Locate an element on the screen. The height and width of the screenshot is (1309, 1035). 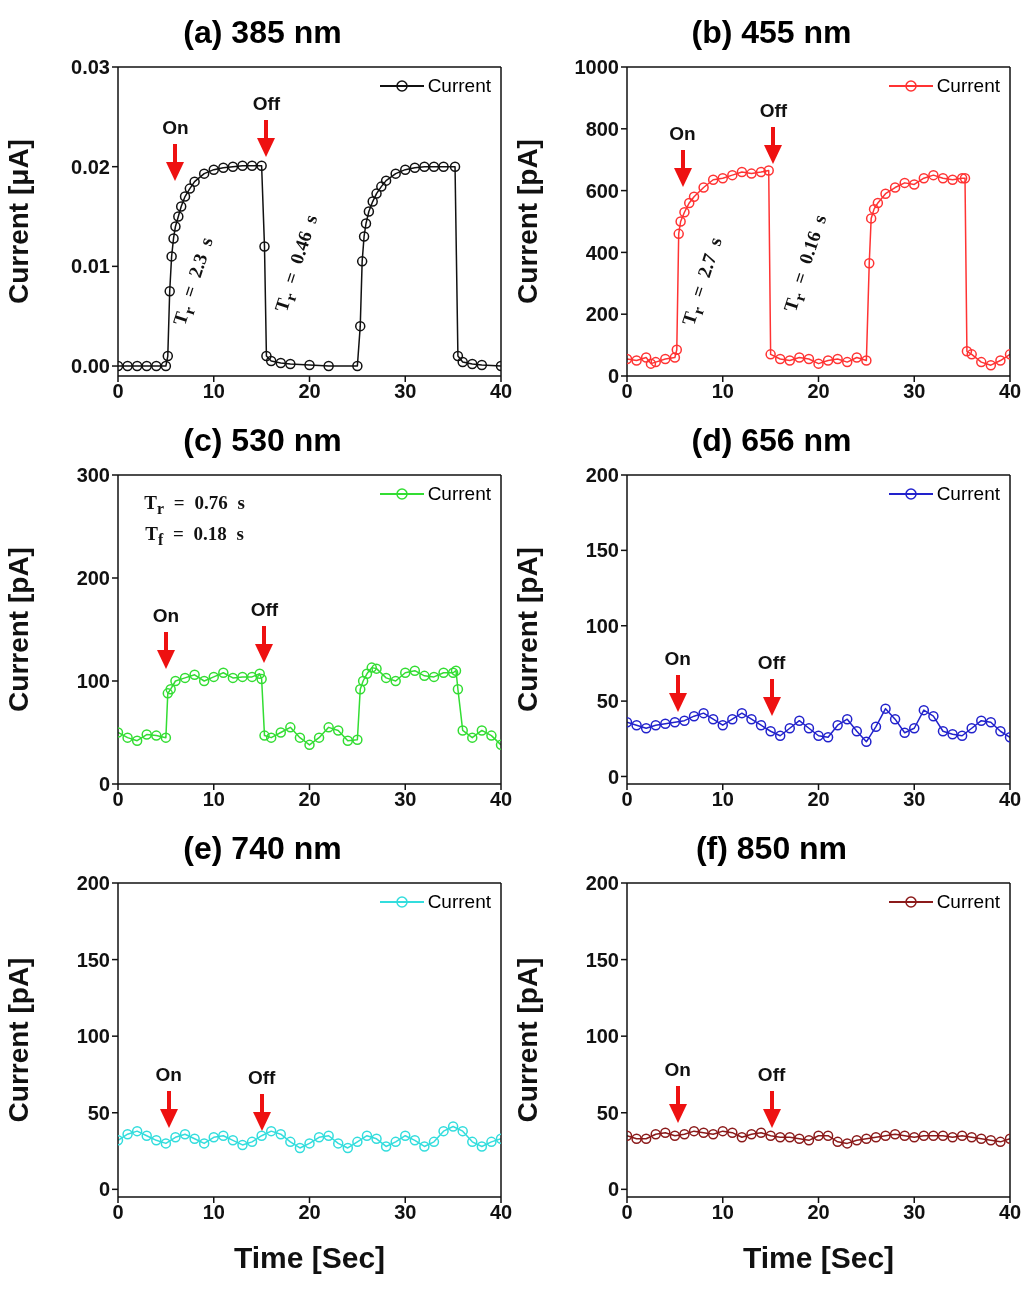
annotation: T$_{r}$ = 0.76 s is located at coordinates (194, 504).